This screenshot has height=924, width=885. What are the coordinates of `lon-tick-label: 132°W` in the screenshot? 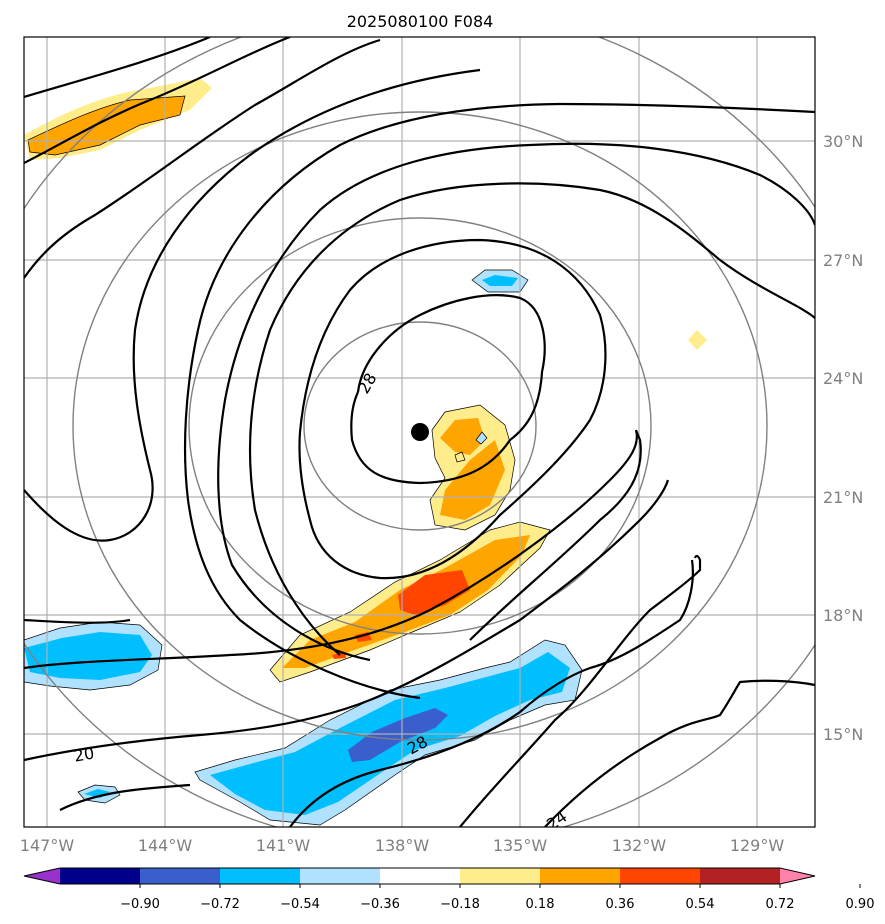 It's located at (639, 845).